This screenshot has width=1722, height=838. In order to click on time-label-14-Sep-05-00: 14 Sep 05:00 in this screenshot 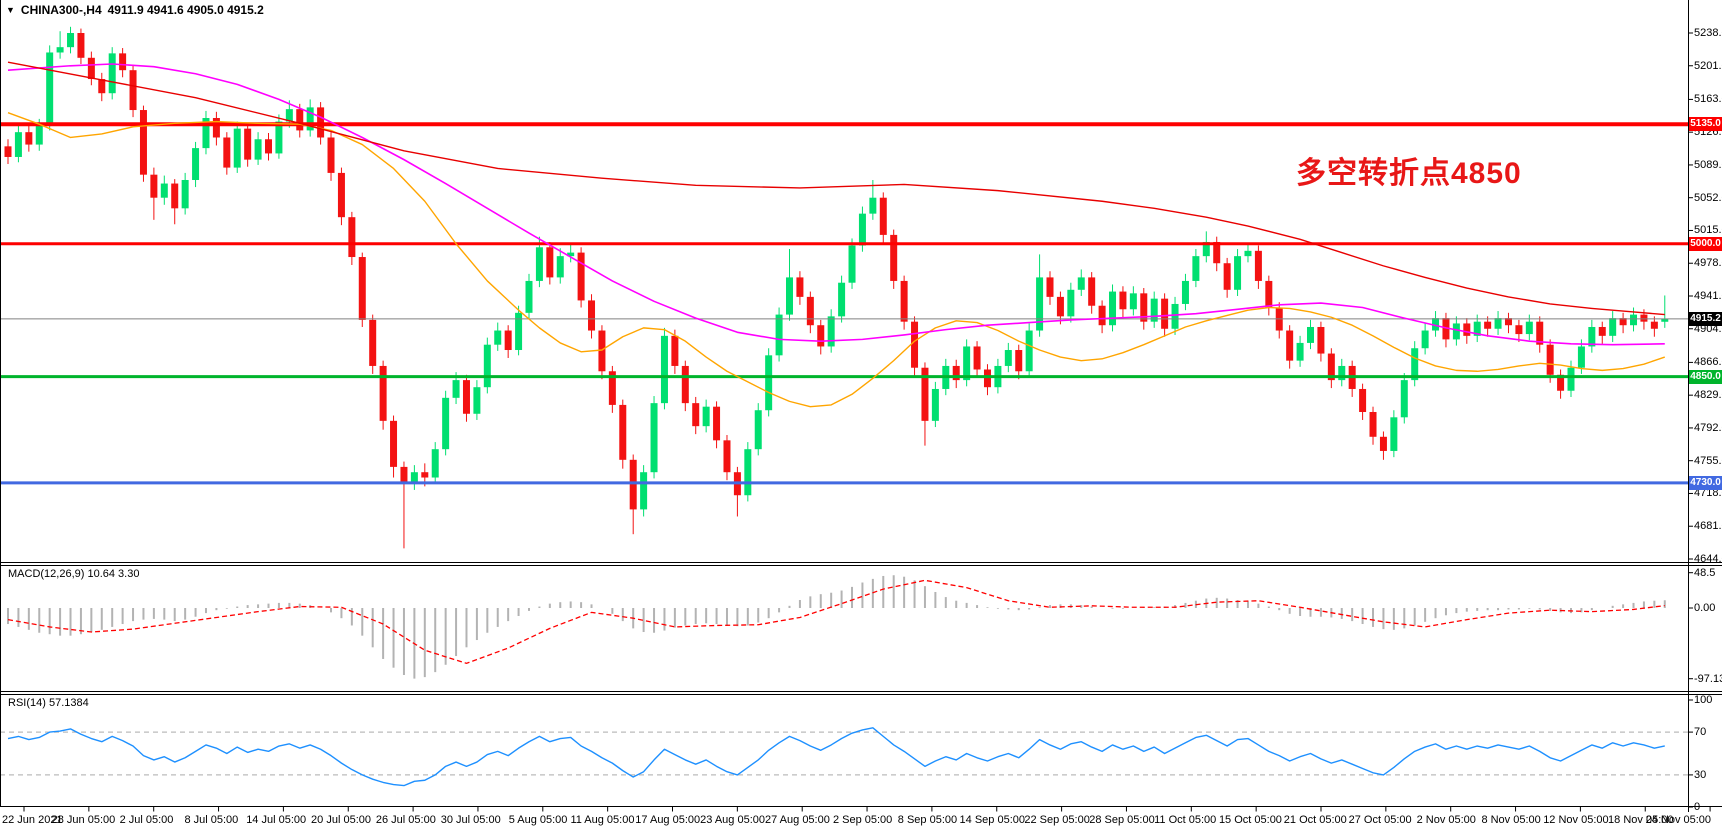, I will do `click(992, 820)`.